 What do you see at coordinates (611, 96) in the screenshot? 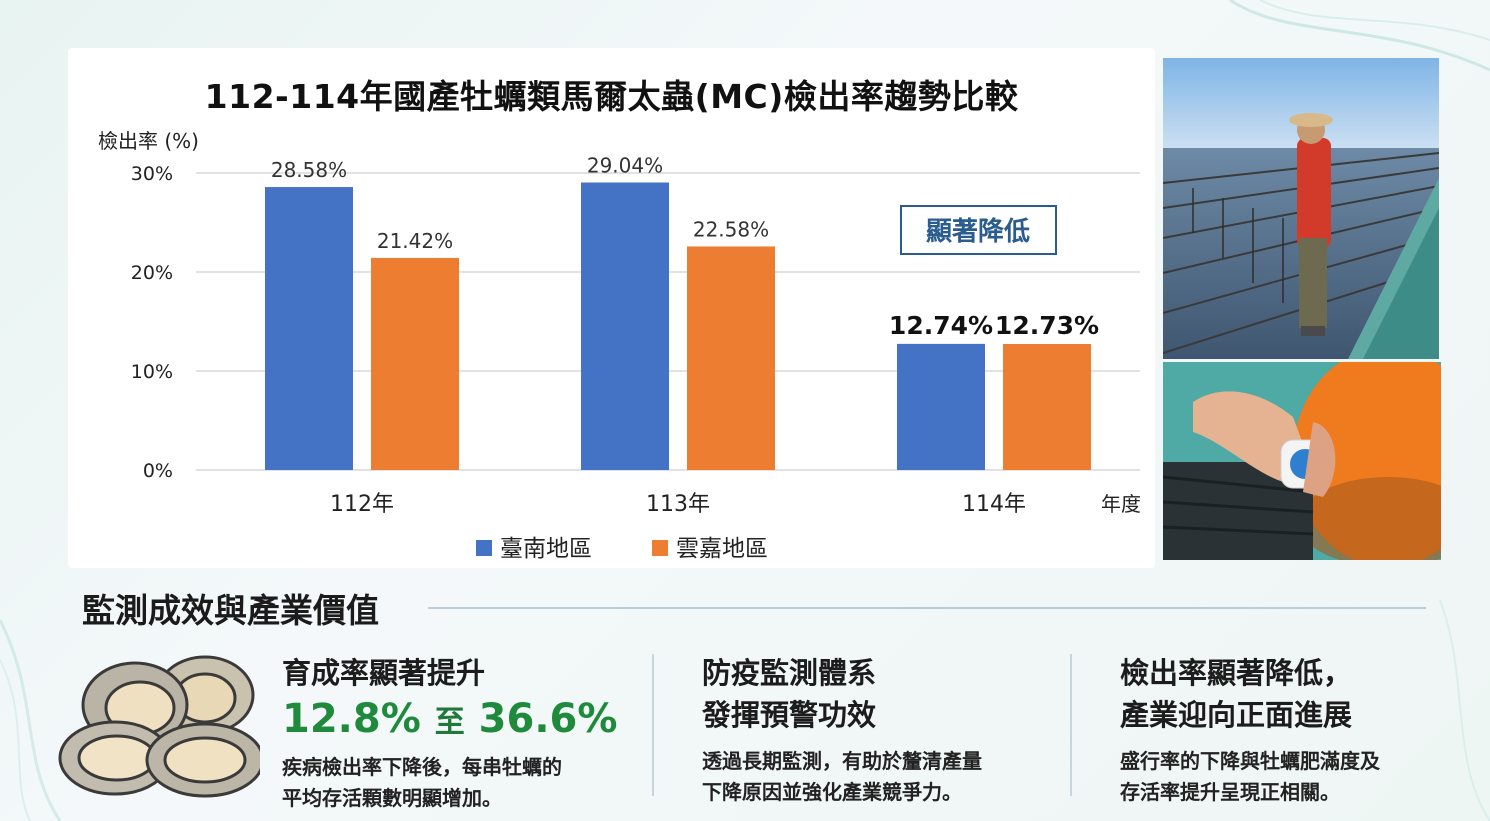
I see `chart-title: 112-114年國產牡蠣類馬爾太蟲(MC)檢出率趨勢比較` at bounding box center [611, 96].